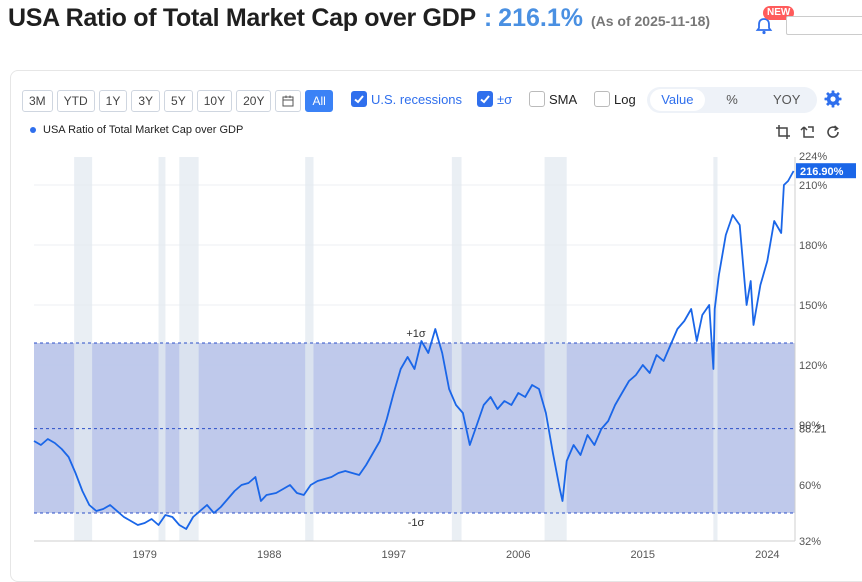  I want to click on y-tick-label: 150%, so click(813, 306).